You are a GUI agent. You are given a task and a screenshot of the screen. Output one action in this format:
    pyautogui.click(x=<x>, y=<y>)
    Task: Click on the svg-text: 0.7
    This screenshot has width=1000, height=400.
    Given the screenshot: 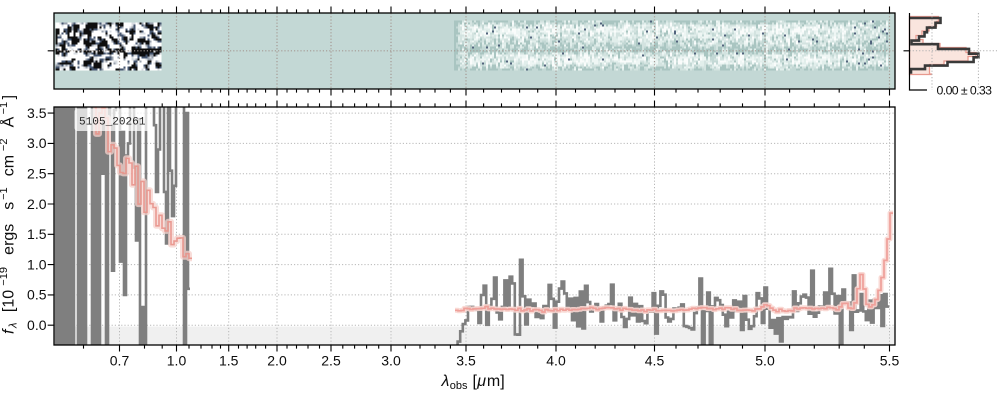 What is the action you would take?
    pyautogui.click(x=120, y=361)
    